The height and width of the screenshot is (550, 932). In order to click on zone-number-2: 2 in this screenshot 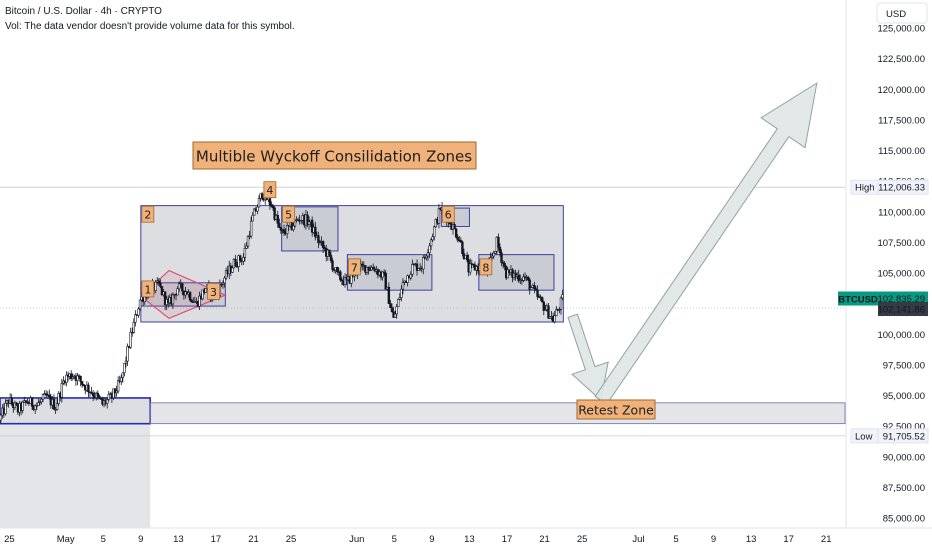, I will do `click(148, 214)`.